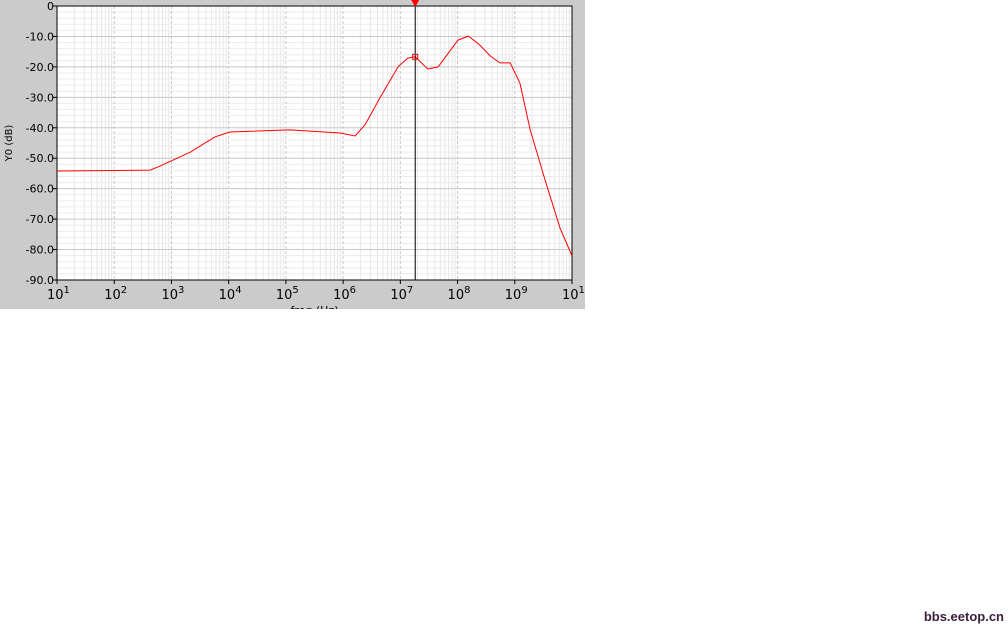 The height and width of the screenshot is (630, 1008). I want to click on y-tick-label: -10.0, so click(40, 36).